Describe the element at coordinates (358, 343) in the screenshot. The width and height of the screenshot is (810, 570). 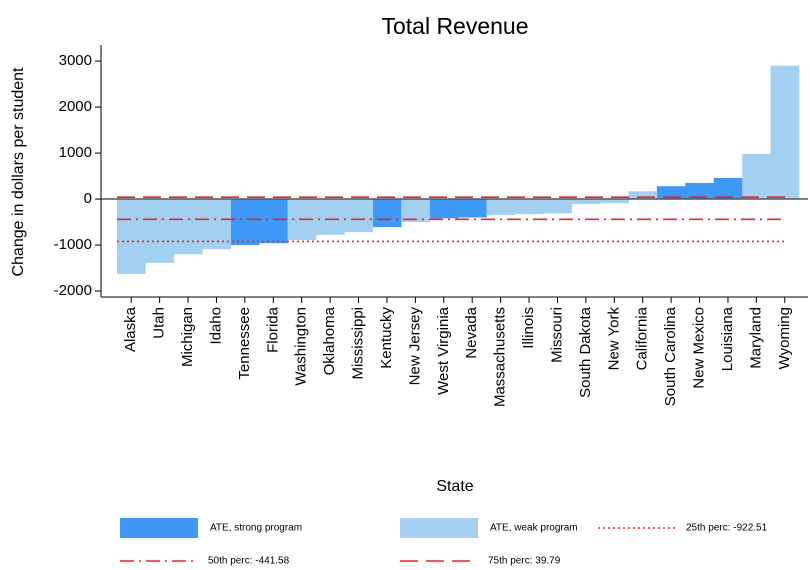
I see `x-tick-label: Mississippi` at that location.